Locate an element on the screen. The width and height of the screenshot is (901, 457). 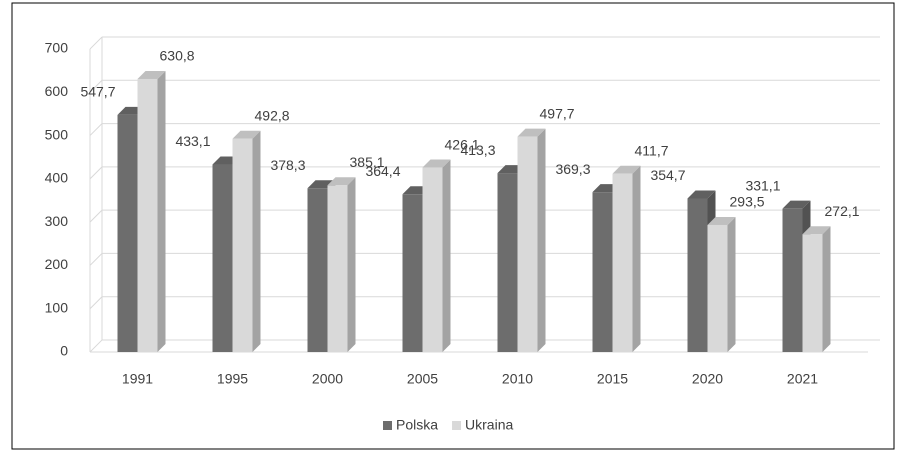
value-label: 492,8 is located at coordinates (272, 115).